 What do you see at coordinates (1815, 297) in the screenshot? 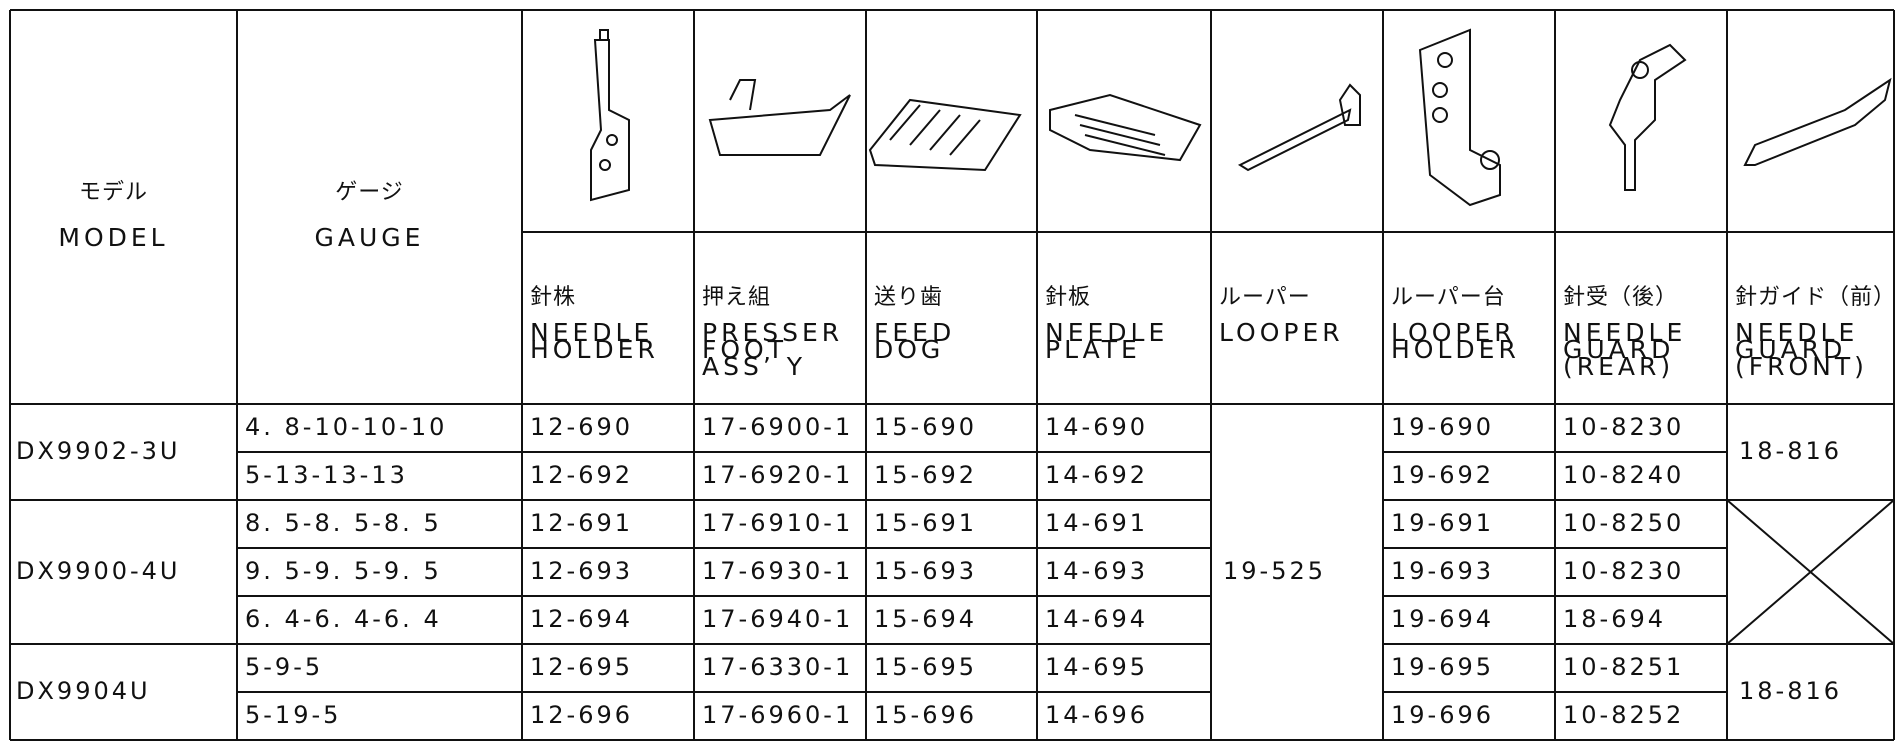
I see `column-title-ja: 針ガイド（前）` at bounding box center [1815, 297].